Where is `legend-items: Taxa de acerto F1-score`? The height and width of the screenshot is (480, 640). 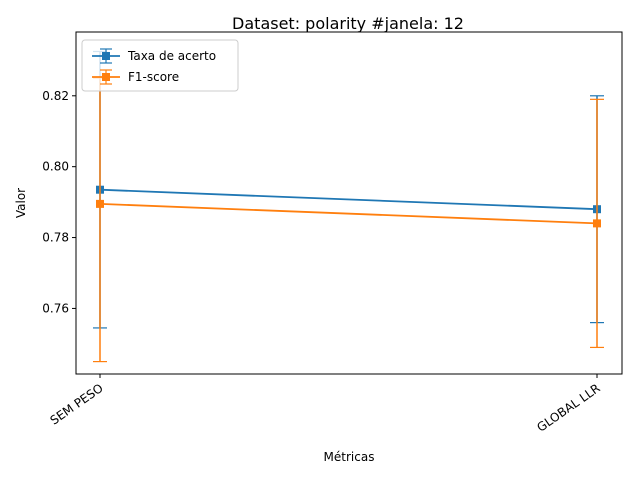 legend-items: Taxa de acerto F1-score is located at coordinates (154, 66).